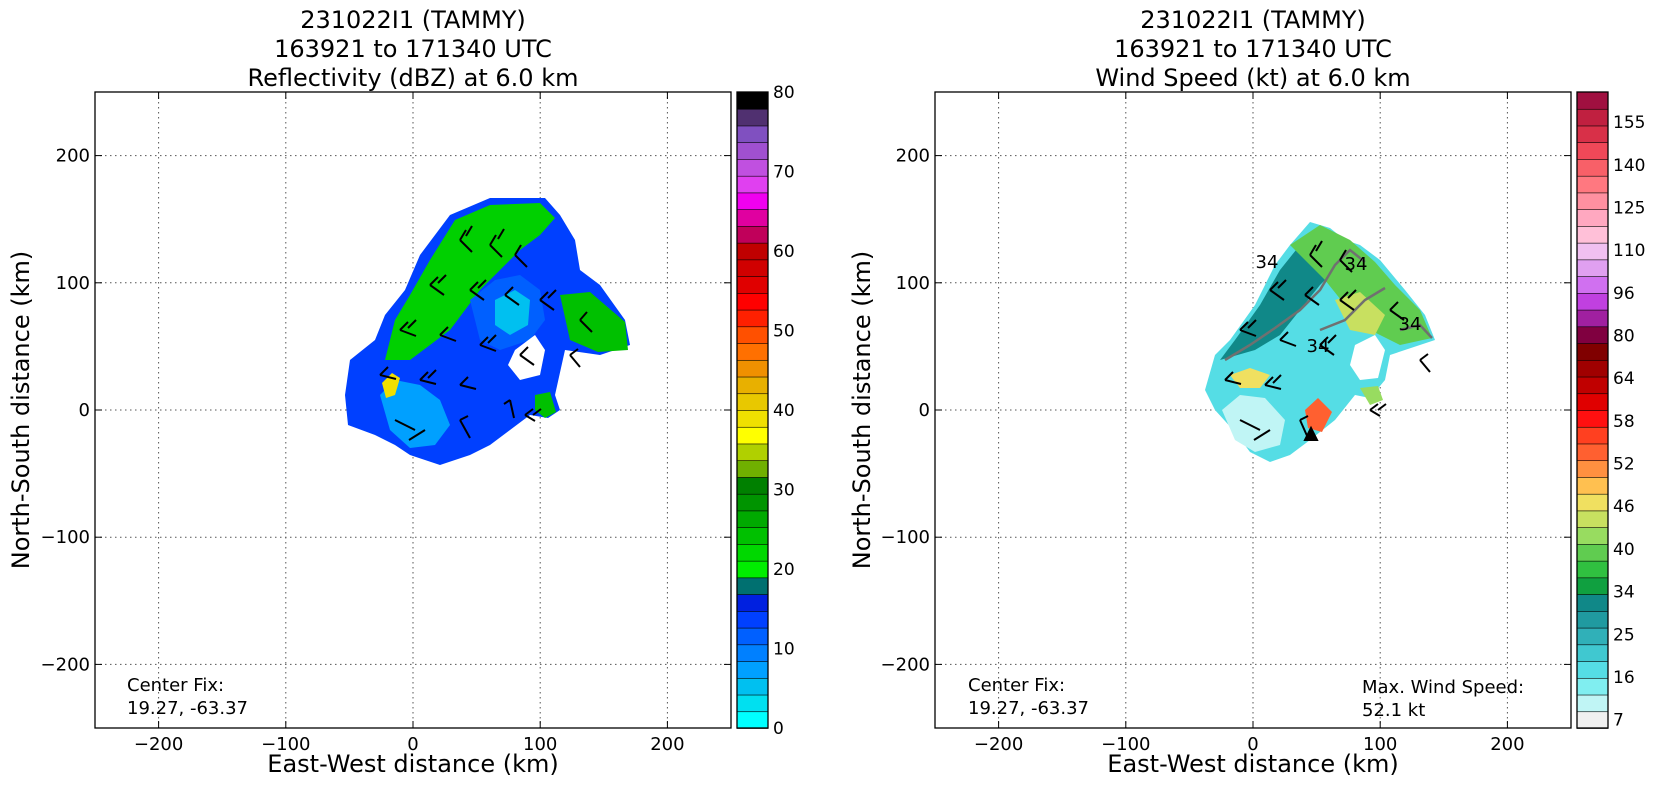  What do you see at coordinates (415, 414) in the screenshot?
I see `reflectivity-inner-blue` at bounding box center [415, 414].